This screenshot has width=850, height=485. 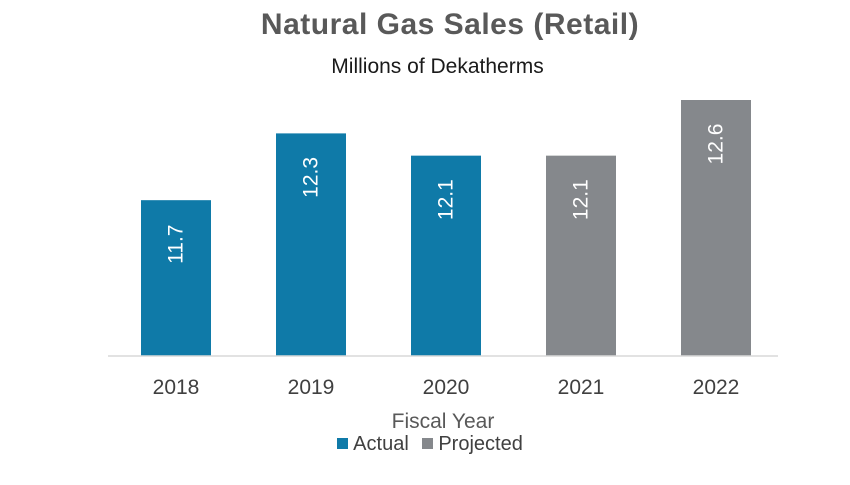 I want to click on data-label-2021: 12.1, so click(x=581, y=199).